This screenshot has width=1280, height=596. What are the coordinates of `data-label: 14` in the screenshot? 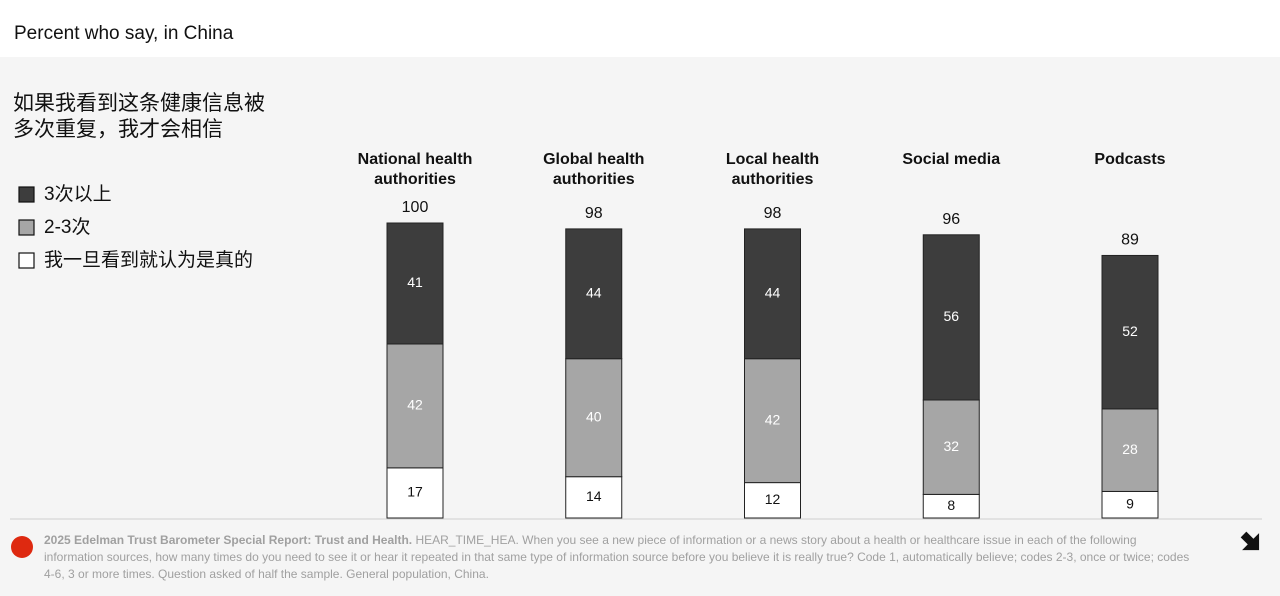 It's located at (594, 496).